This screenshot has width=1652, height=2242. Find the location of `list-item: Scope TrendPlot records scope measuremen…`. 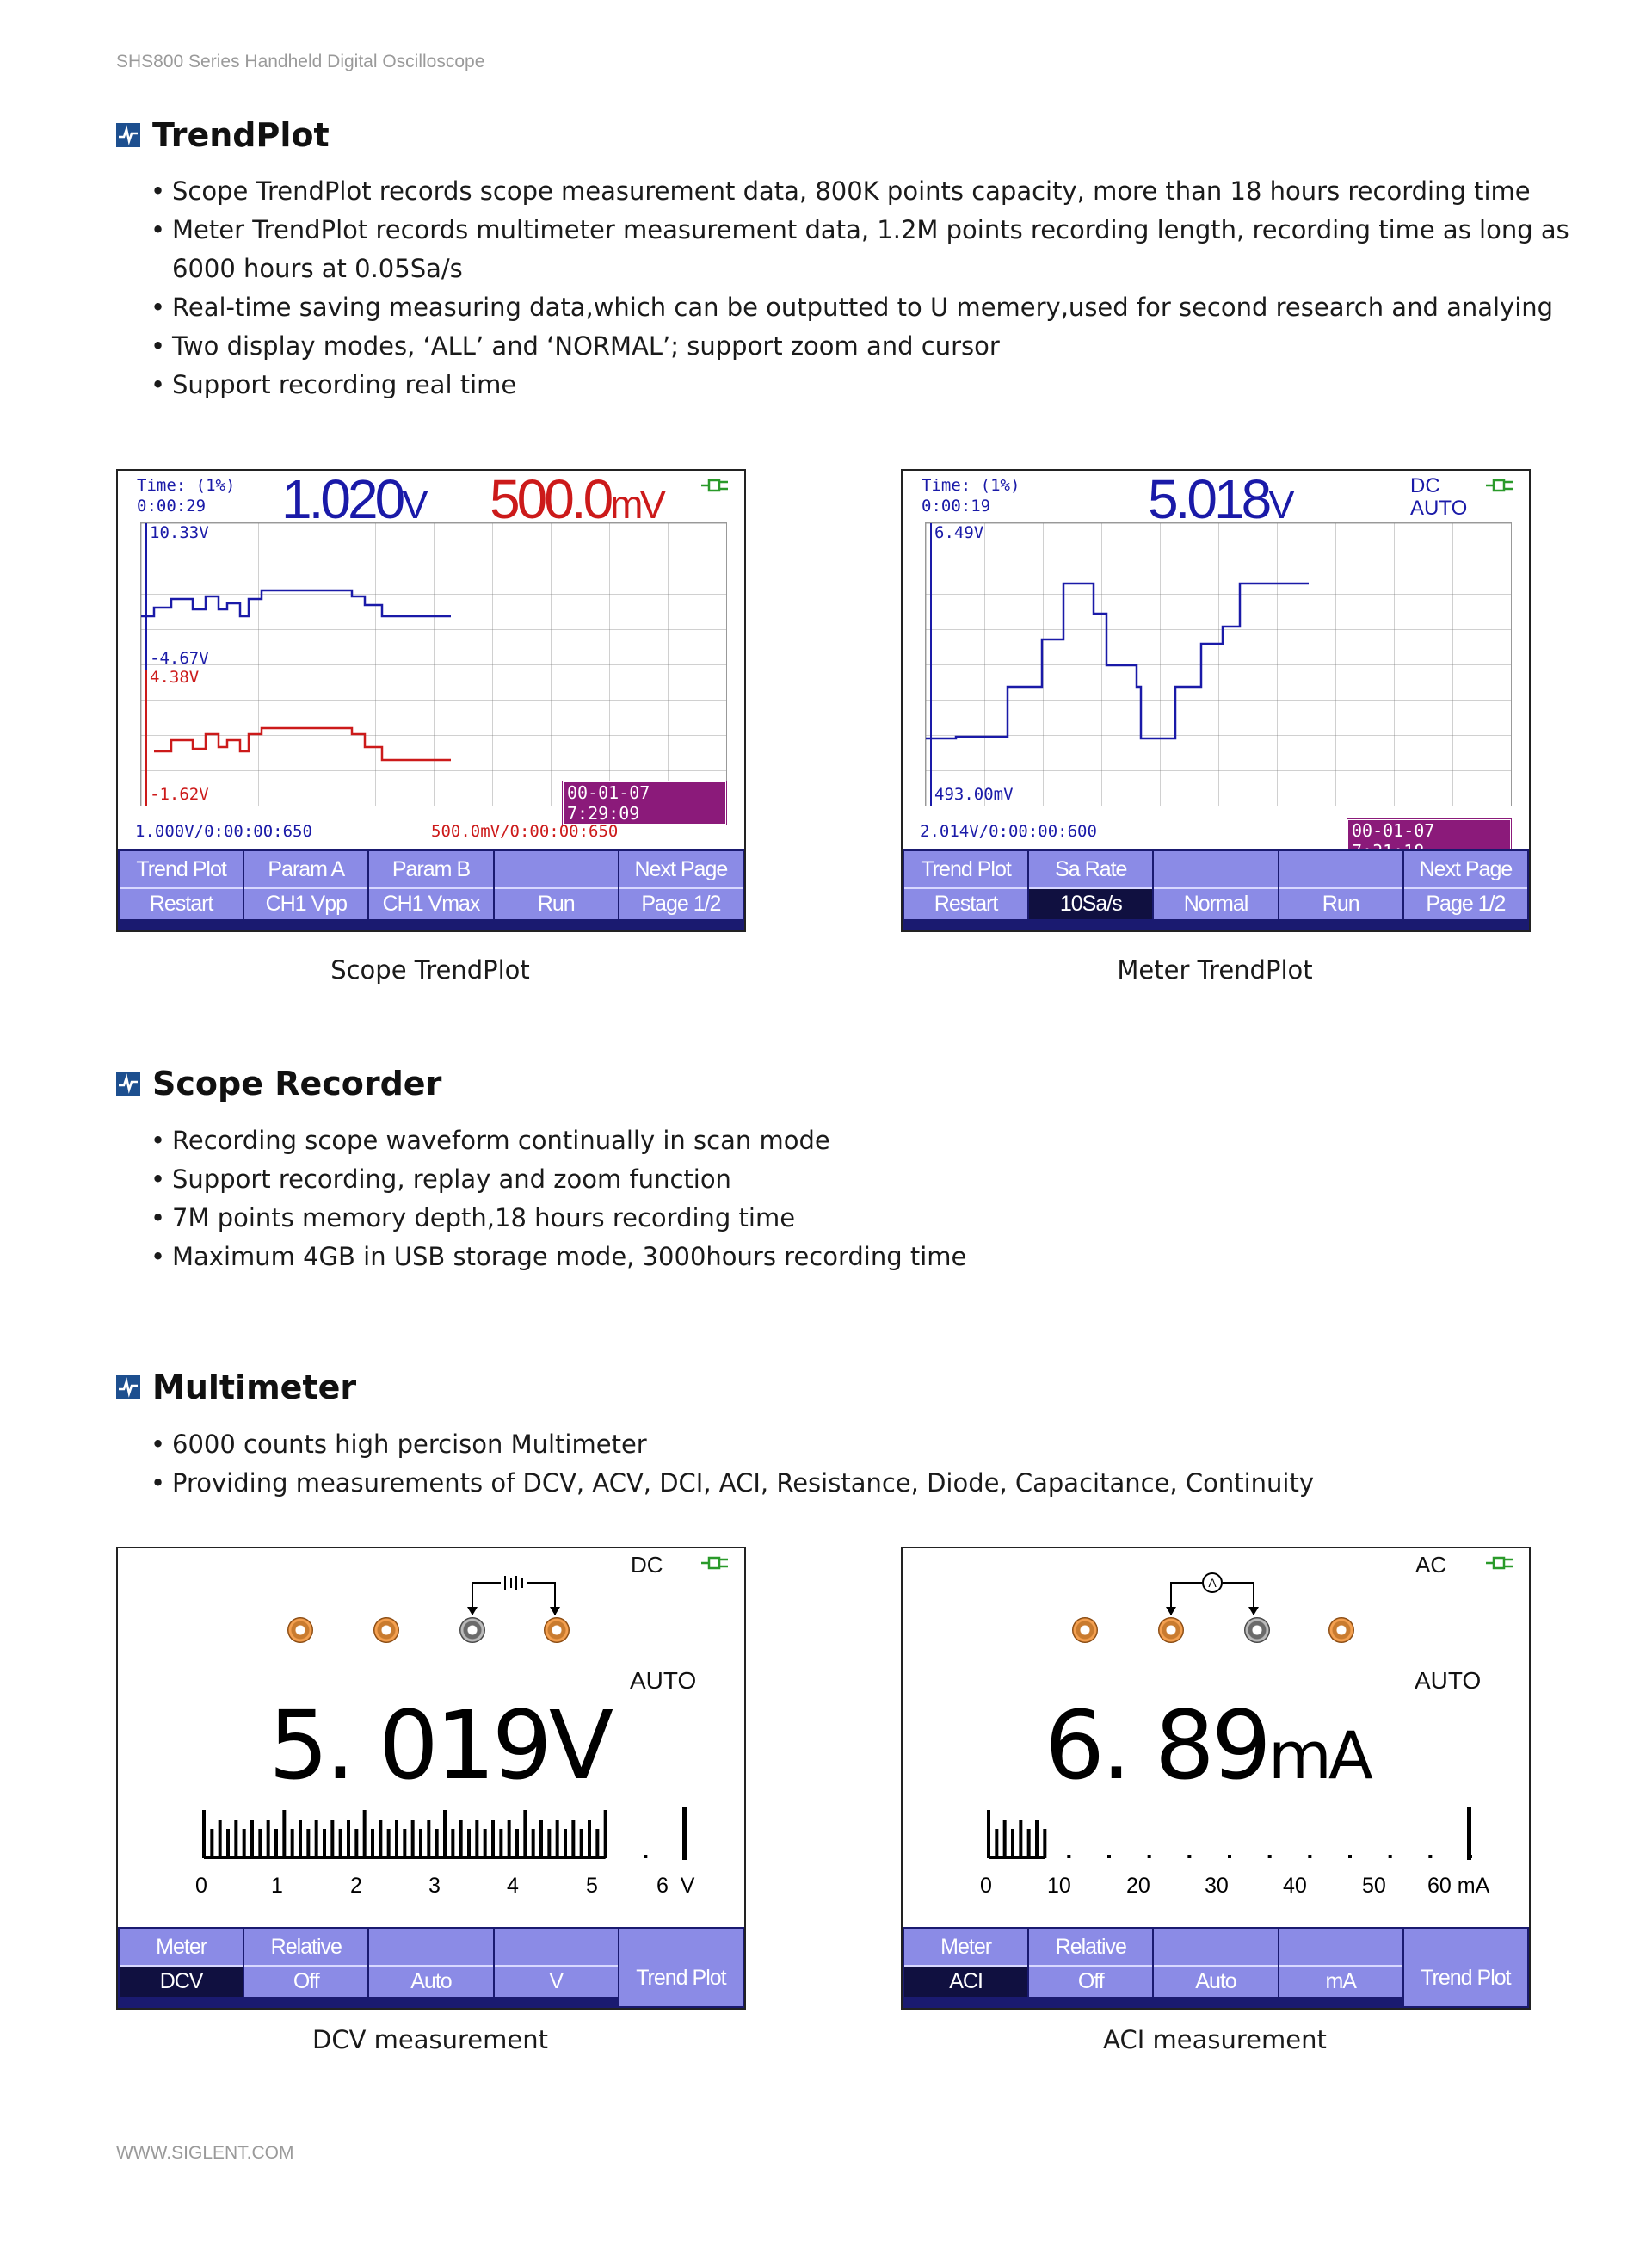

list-item: Scope TrendPlot records scope measuremen… is located at coordinates (860, 191).